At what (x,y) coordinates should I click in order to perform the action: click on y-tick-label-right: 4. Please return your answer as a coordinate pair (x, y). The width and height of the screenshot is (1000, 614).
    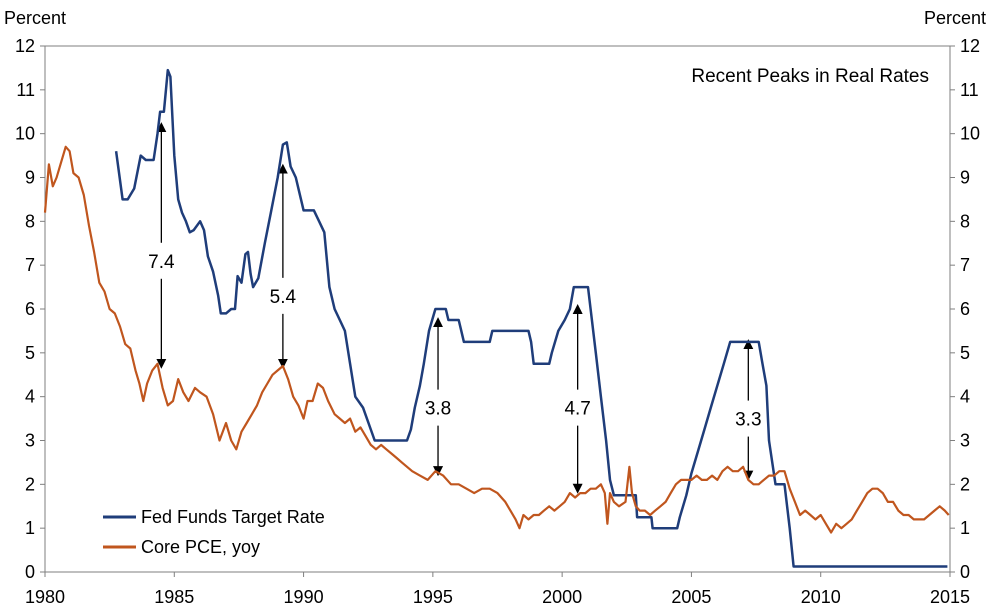
    Looking at the image, I should click on (965, 397).